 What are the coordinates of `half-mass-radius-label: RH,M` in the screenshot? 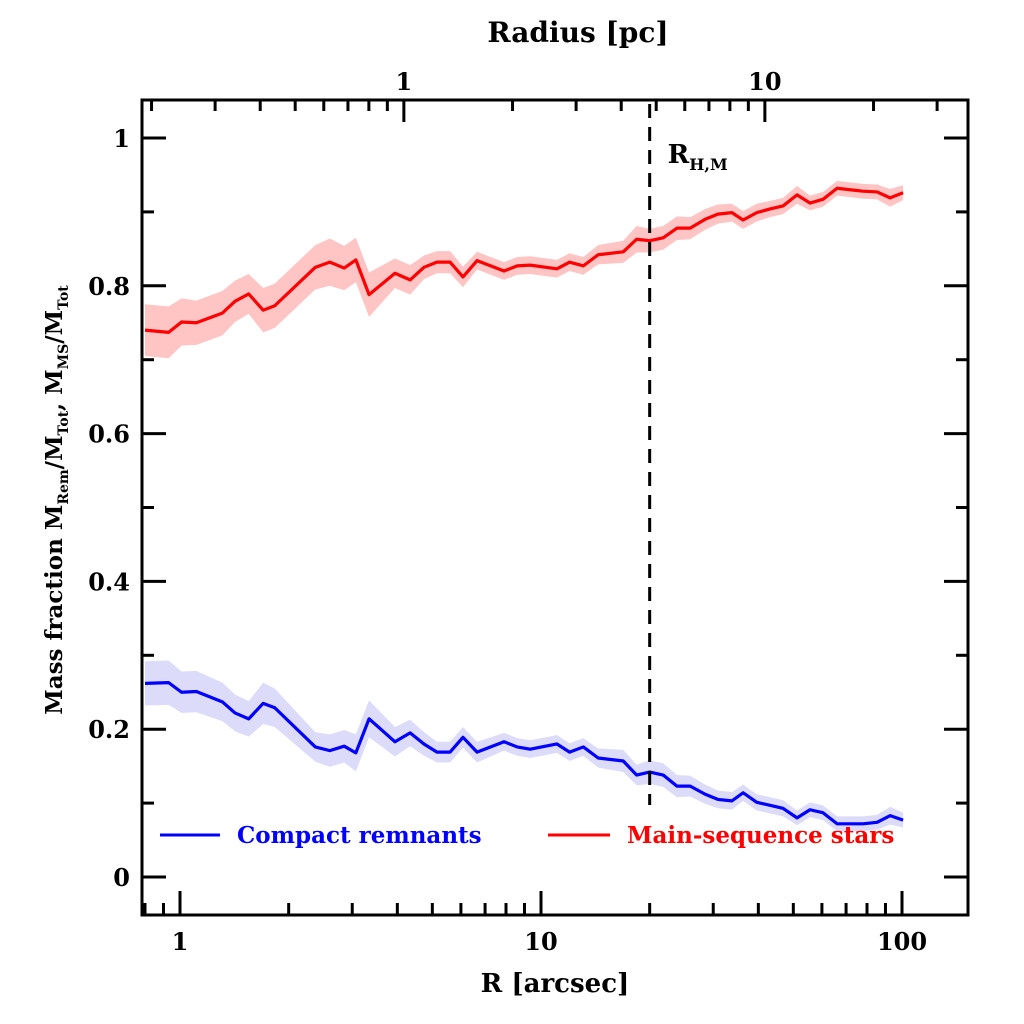 It's located at (698, 157).